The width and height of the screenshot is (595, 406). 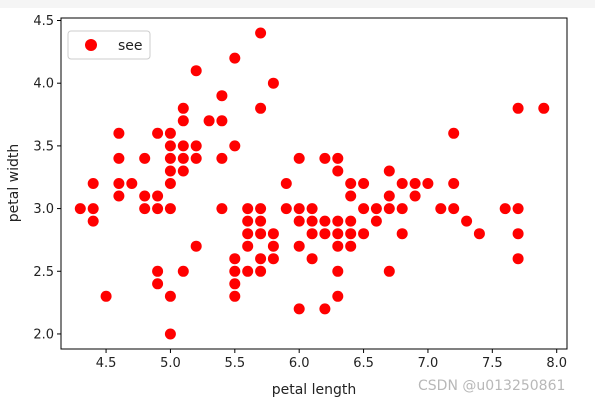 I want to click on legend-marker, so click(x=91, y=45).